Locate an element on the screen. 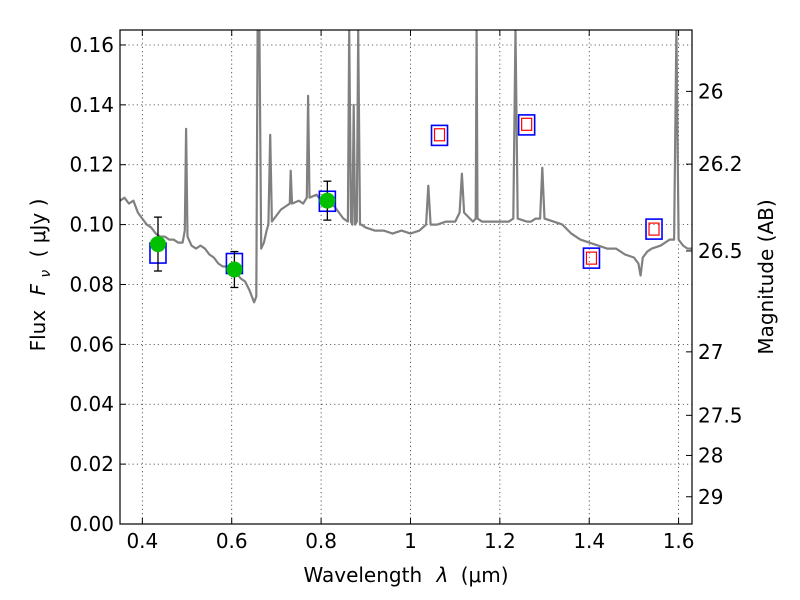 The image size is (800, 600). y2-tick-label: 28 is located at coordinates (710, 455).